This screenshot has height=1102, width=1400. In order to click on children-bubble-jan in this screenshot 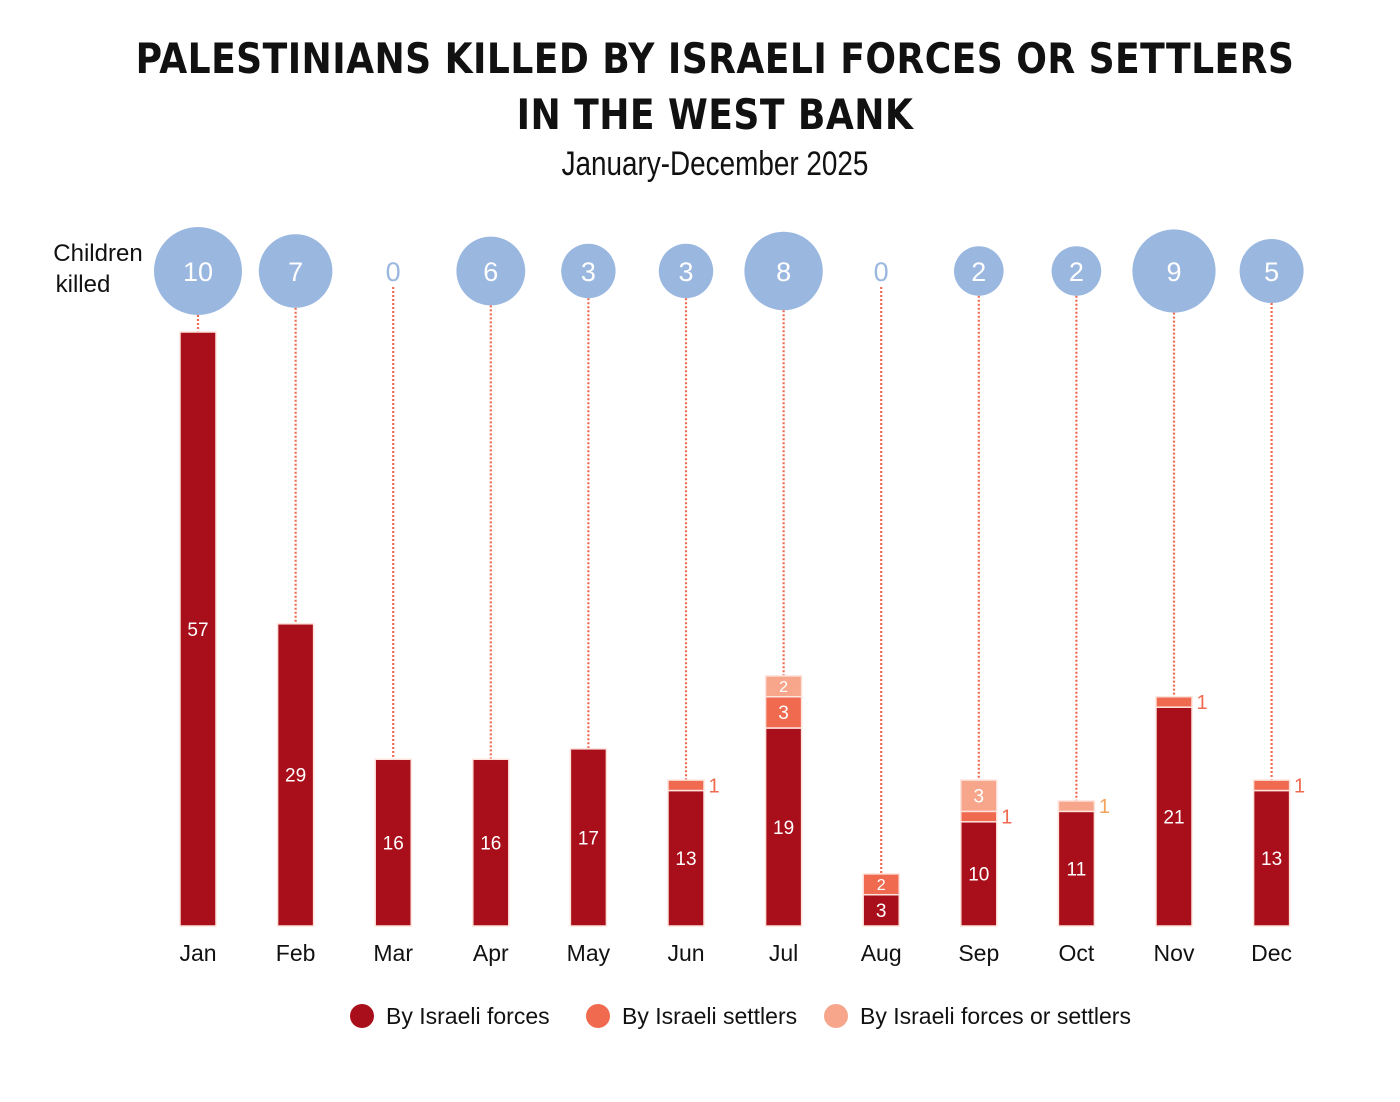, I will do `click(198, 271)`.